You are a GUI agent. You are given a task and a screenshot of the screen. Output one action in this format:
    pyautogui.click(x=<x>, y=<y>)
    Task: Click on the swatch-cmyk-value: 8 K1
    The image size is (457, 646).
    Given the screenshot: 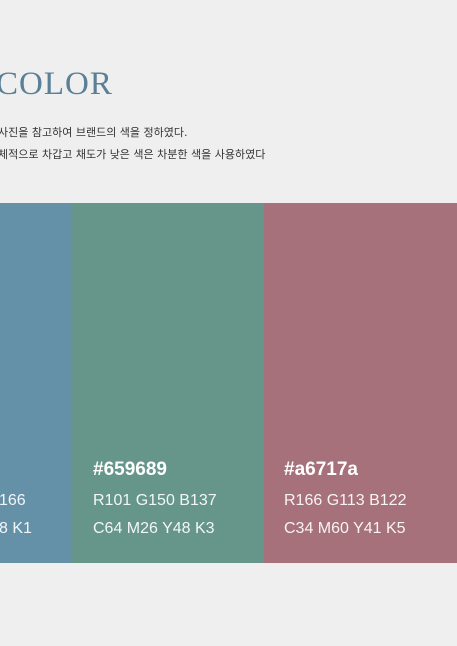 What is the action you would take?
    pyautogui.click(x=16, y=528)
    